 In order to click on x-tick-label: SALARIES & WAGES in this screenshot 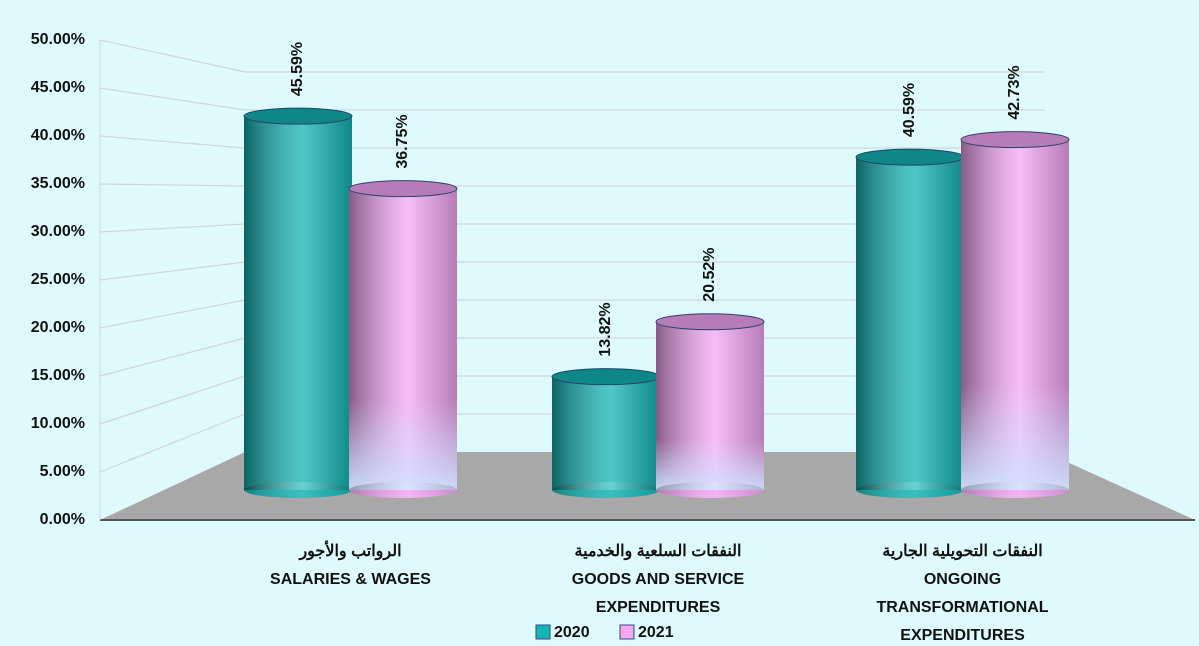, I will do `click(350, 579)`.